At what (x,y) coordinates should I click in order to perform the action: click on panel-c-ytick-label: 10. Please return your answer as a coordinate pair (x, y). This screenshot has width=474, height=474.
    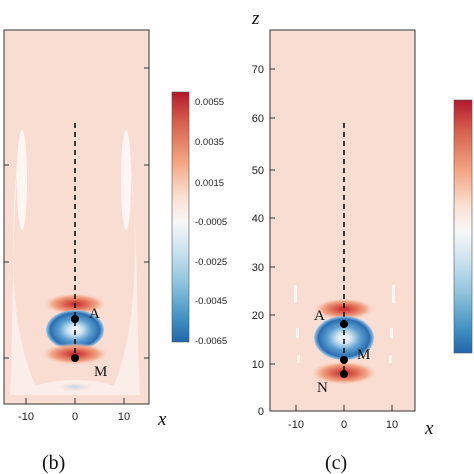
    Looking at the image, I should click on (258, 365).